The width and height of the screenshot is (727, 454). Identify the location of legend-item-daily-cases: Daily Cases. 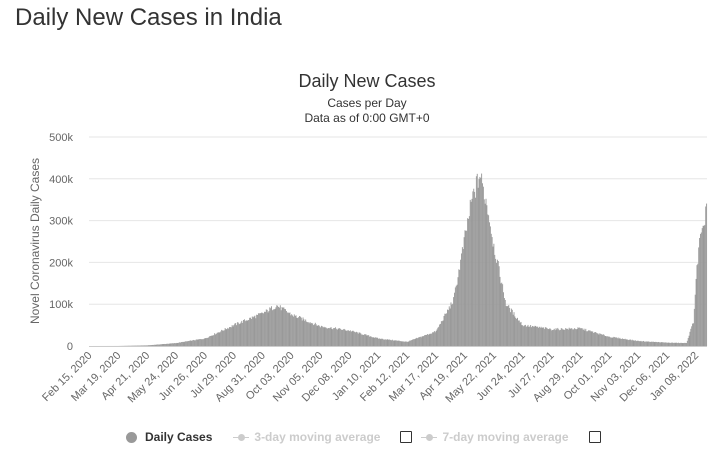
(169, 437).